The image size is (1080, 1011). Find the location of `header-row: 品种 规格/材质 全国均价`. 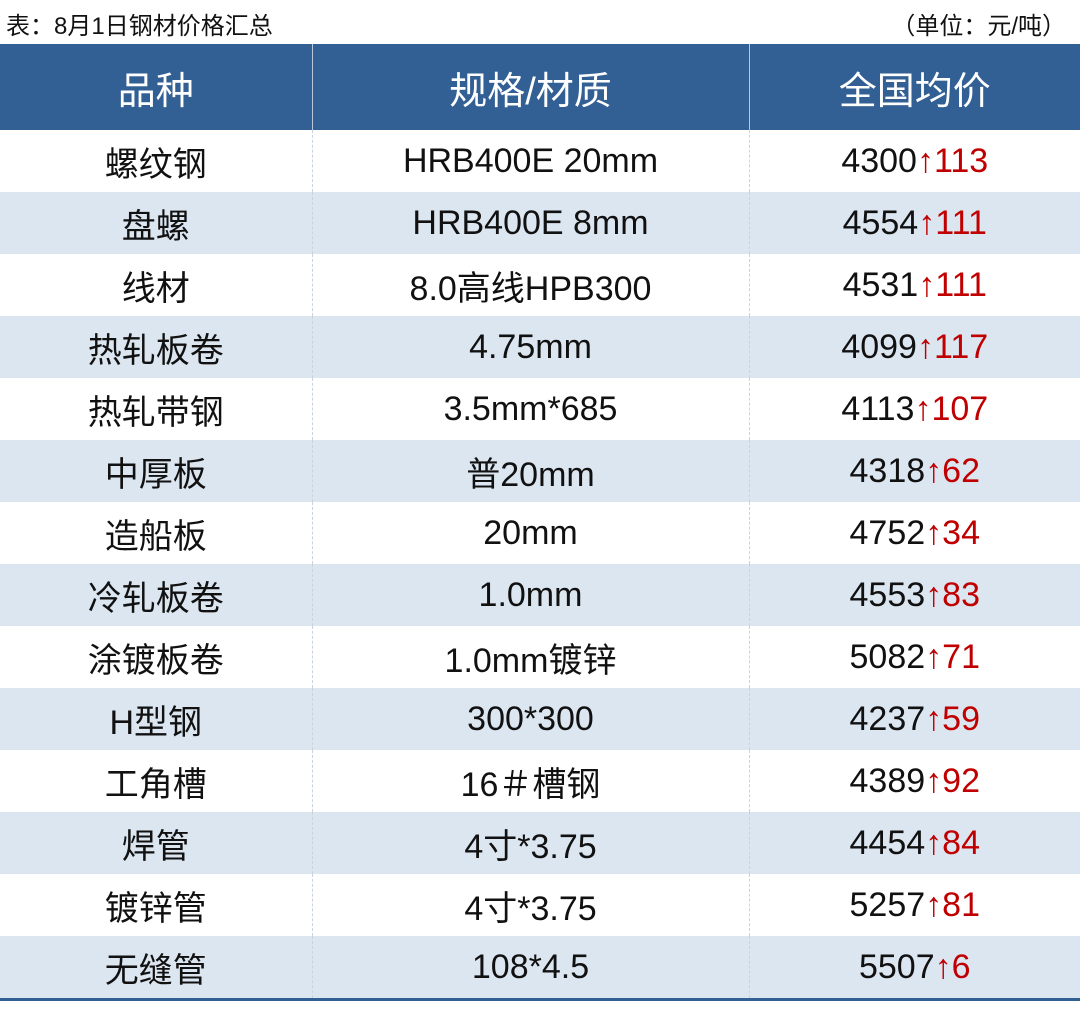

header-row: 品种 规格/材质 全国均价 is located at coordinates (540, 87).